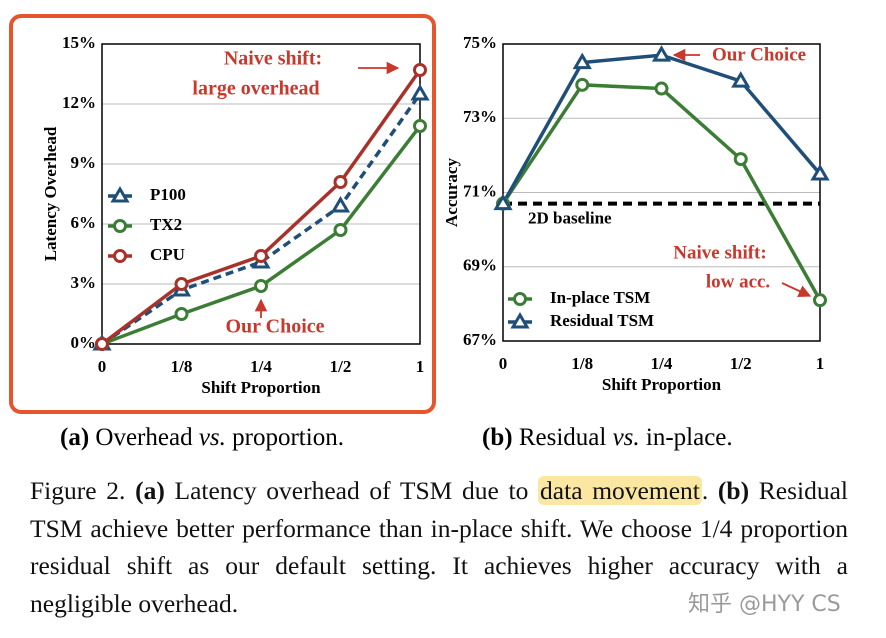  I want to click on y-tick-label: 73%, so click(480, 116).